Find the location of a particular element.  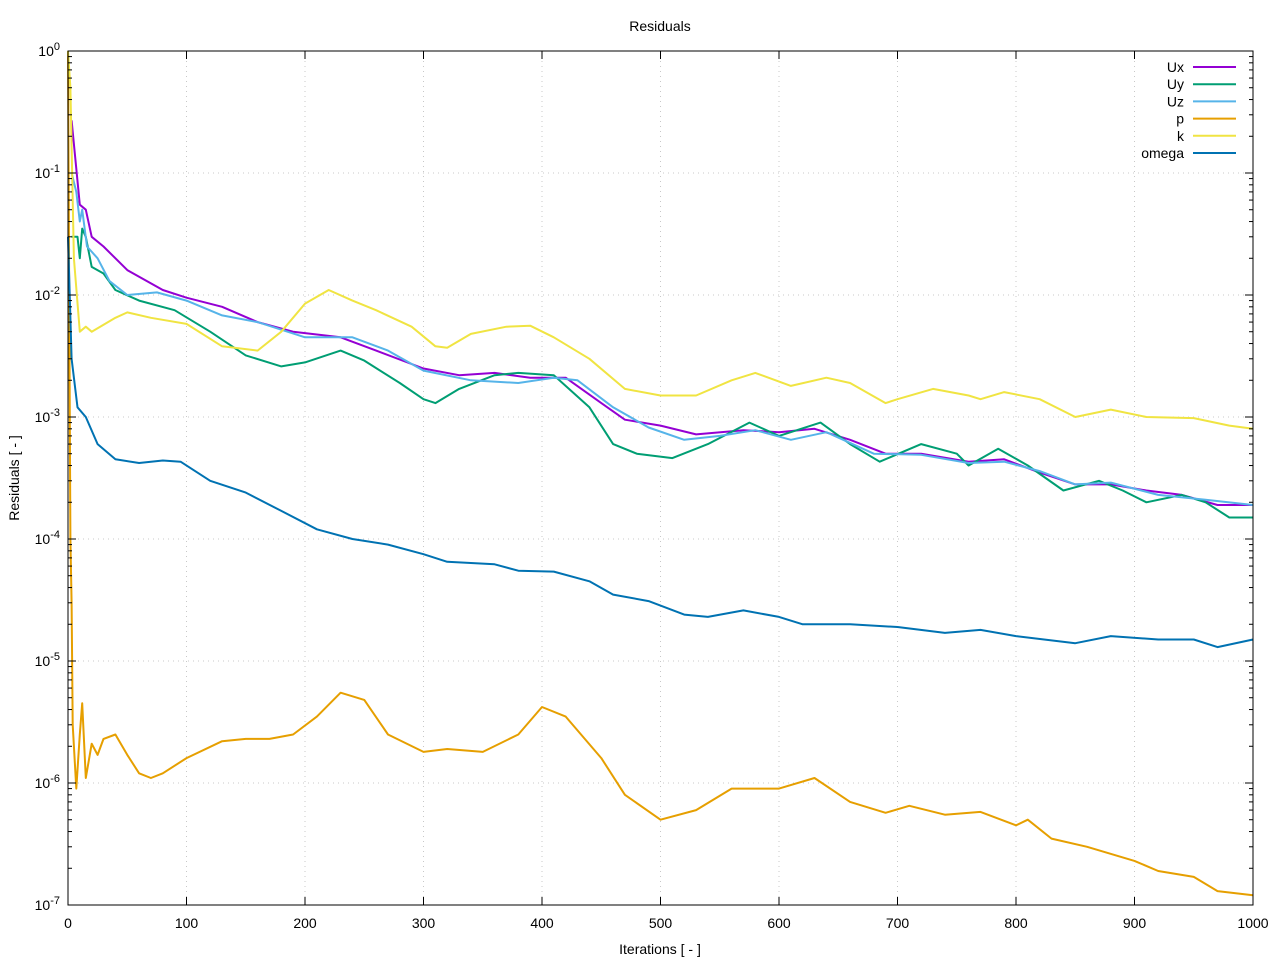

legend-label-p: p is located at coordinates (1180, 119).